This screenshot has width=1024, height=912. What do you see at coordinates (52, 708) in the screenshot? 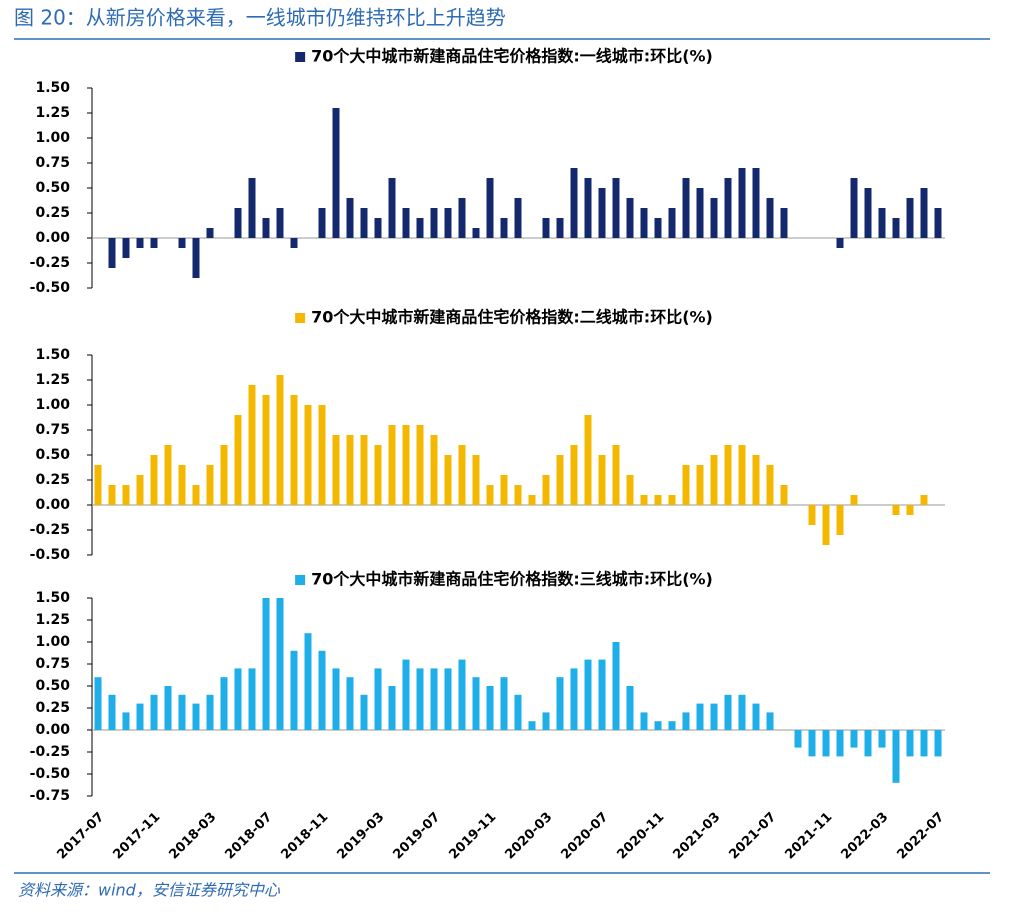
I see `y-tick-label: 0.25` at bounding box center [52, 708].